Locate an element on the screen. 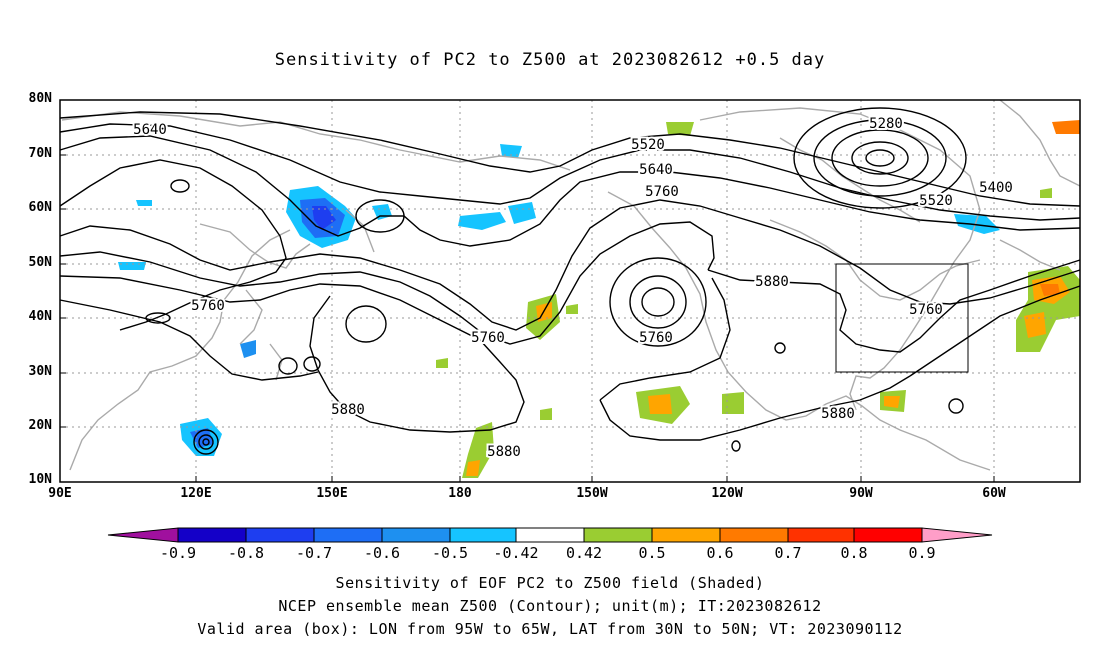 This screenshot has height=650, width=1100. lat-label-10n: 10N is located at coordinates (40, 479).